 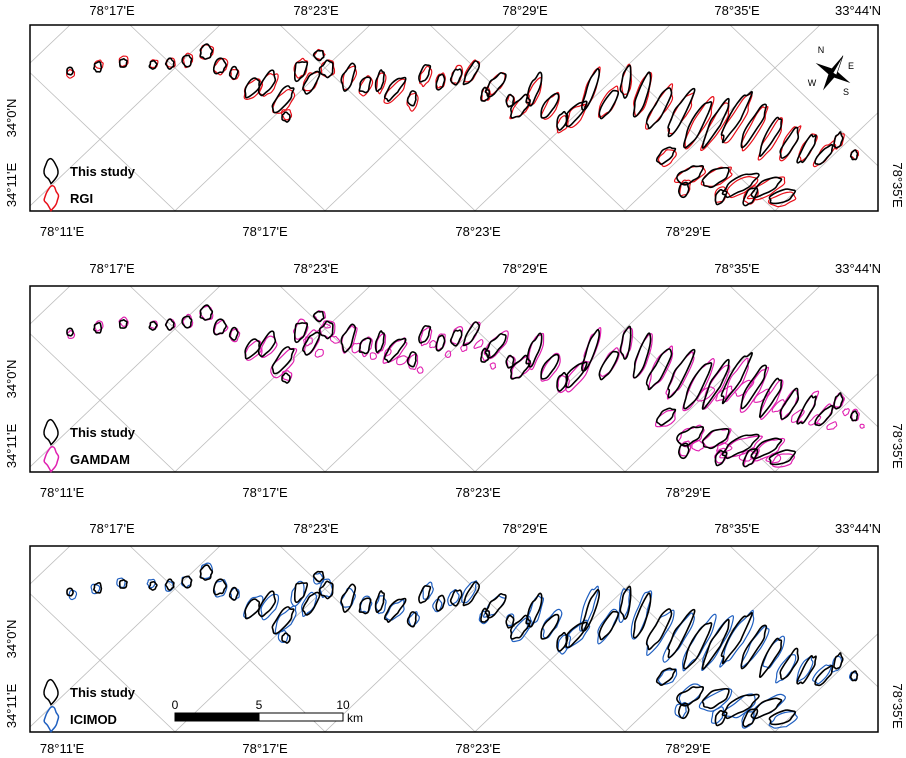 What do you see at coordinates (525, 10) in the screenshot?
I see `top-tick-label: 78°29'E` at bounding box center [525, 10].